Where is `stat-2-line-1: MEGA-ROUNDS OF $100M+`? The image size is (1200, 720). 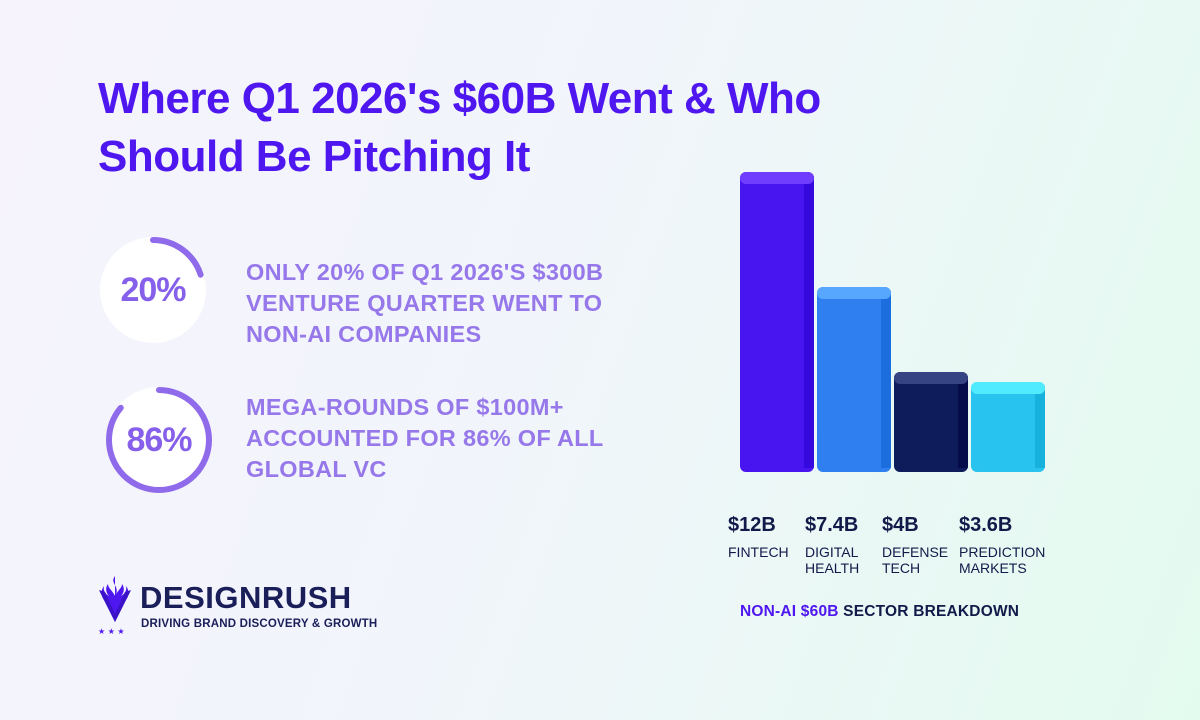 stat-2-line-1: MEGA-ROUNDS OF $100M+ is located at coordinates (405, 407).